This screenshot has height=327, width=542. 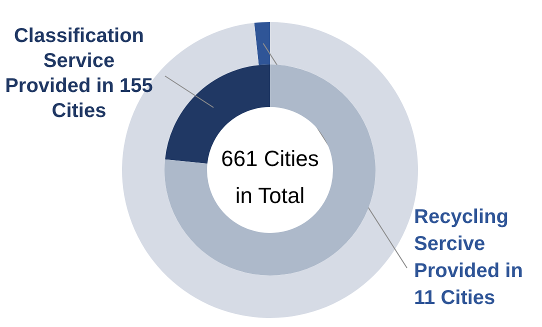 What do you see at coordinates (79, 74) in the screenshot?
I see `text: Classification Service Provided in 155 Cities` at bounding box center [79, 74].